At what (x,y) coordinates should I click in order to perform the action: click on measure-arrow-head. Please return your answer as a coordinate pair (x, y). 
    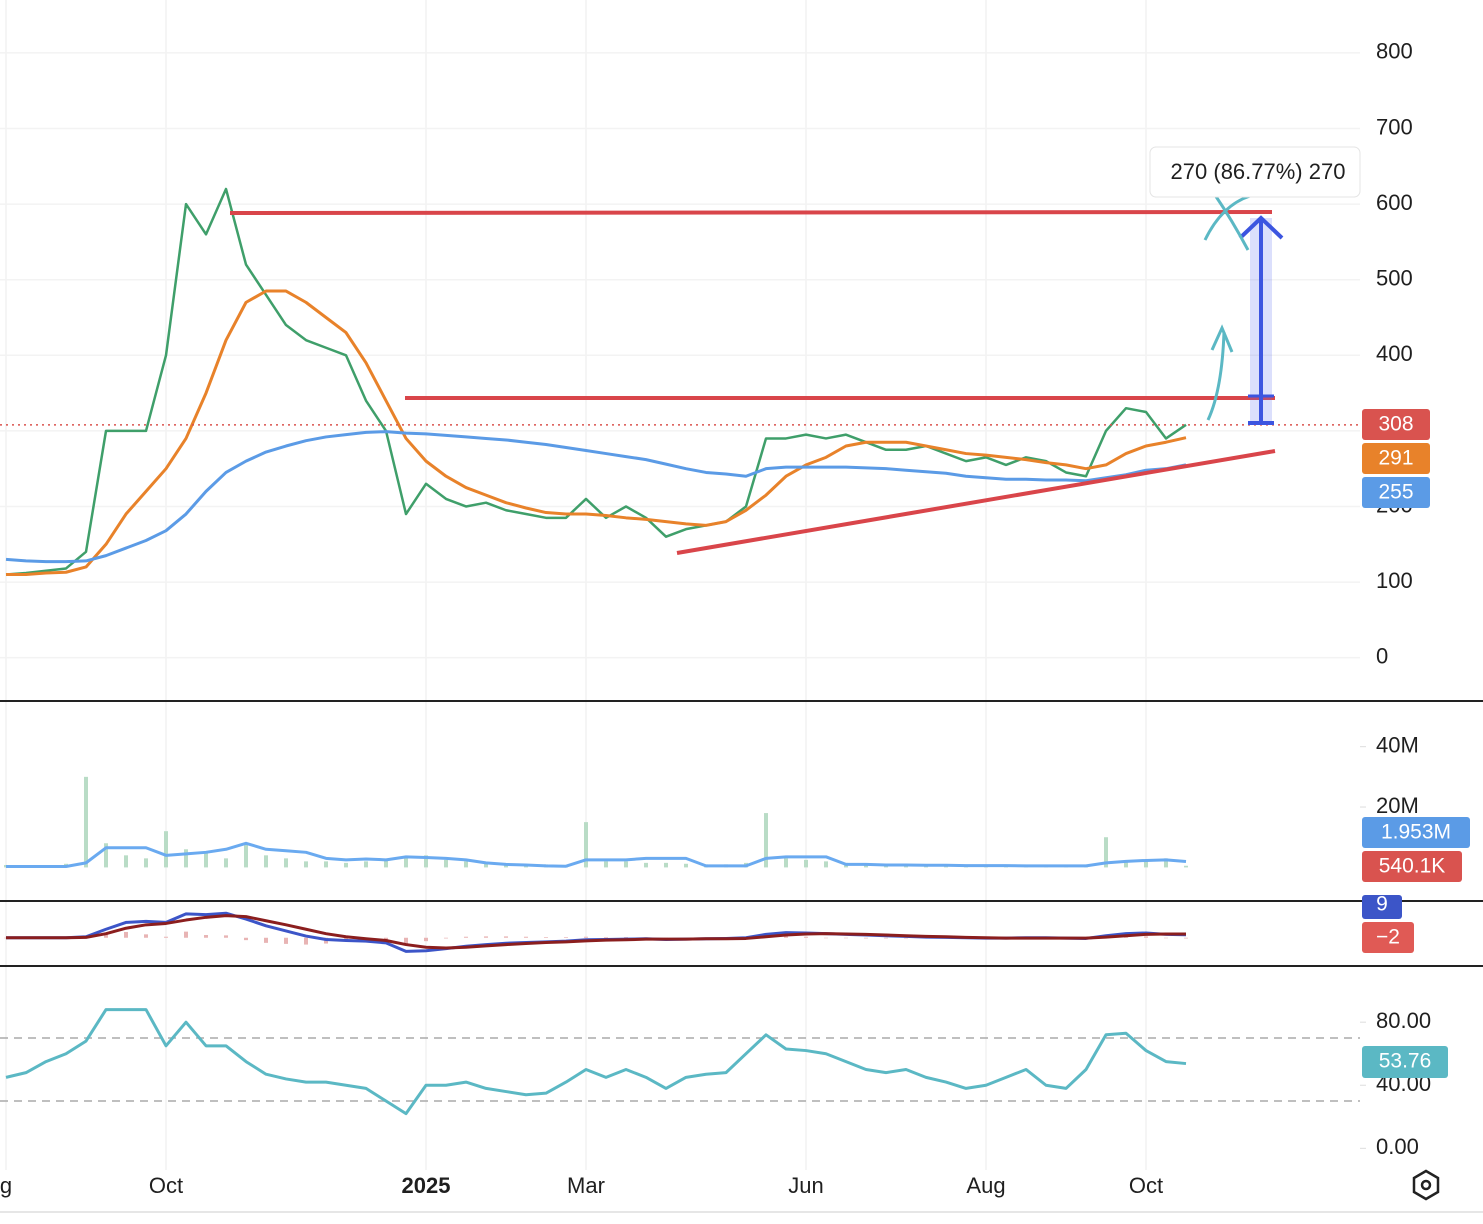
    Looking at the image, I should click on (1261, 227).